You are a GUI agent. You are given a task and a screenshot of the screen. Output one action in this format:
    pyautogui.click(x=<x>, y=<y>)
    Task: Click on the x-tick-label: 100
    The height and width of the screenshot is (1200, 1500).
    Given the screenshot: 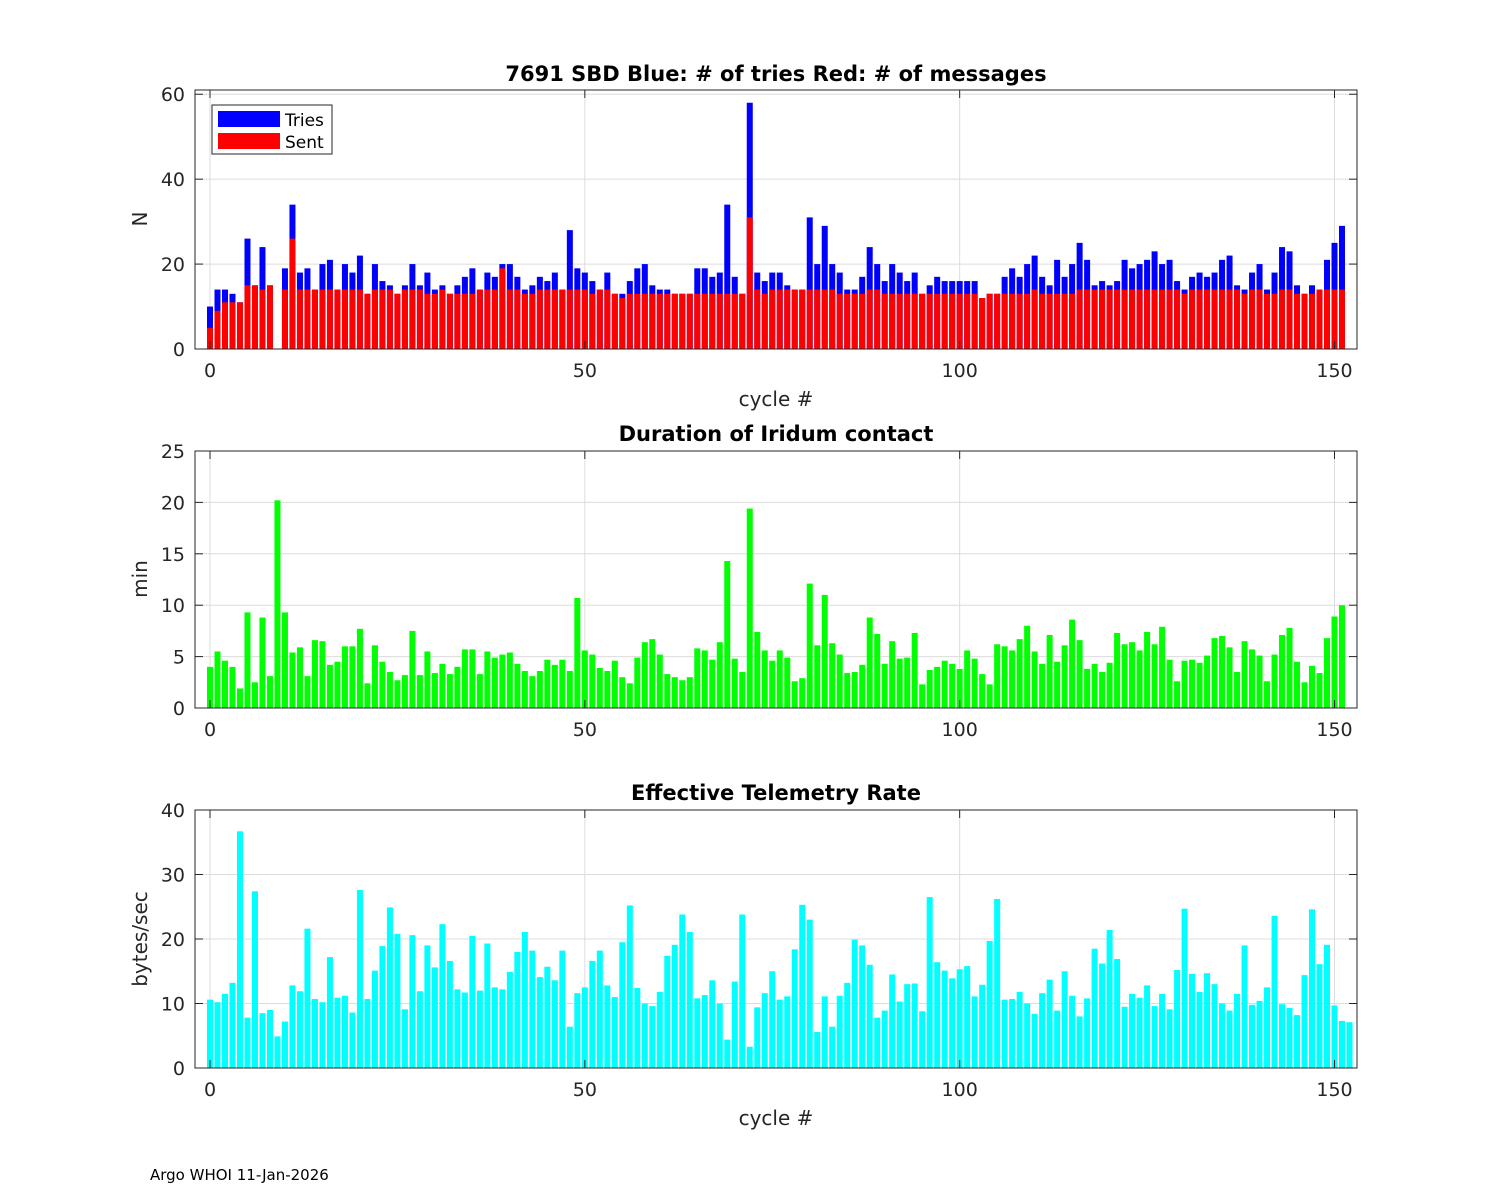 What is the action you would take?
    pyautogui.click(x=960, y=730)
    